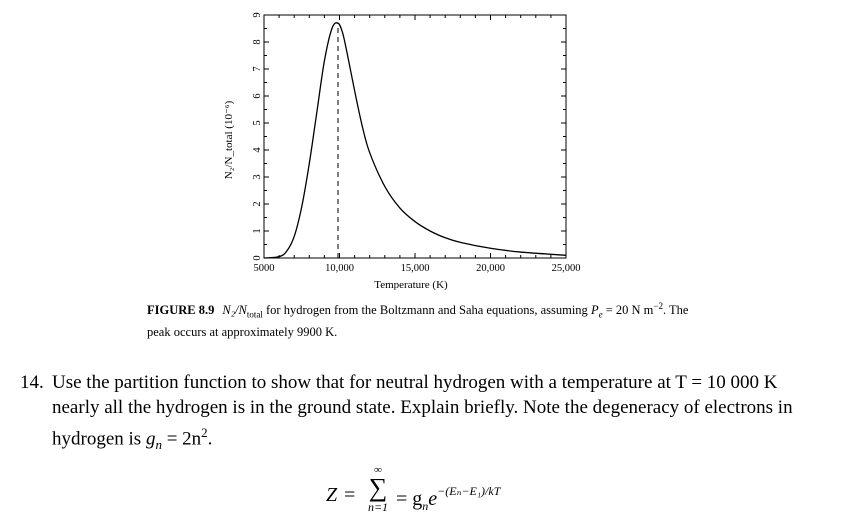  What do you see at coordinates (210, 439) in the screenshot?
I see `problem-period: .` at bounding box center [210, 439].